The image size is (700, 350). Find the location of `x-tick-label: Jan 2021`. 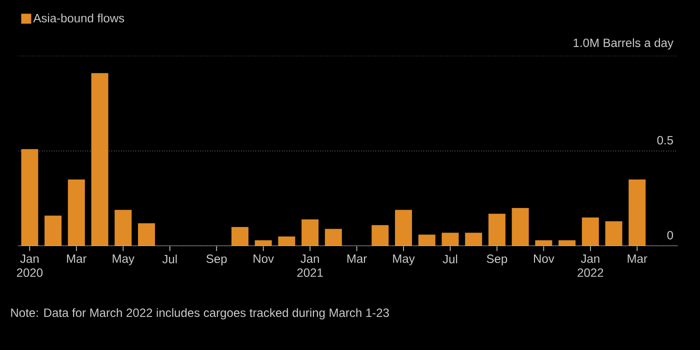

x-tick-label: Jan 2021 is located at coordinates (310, 265).